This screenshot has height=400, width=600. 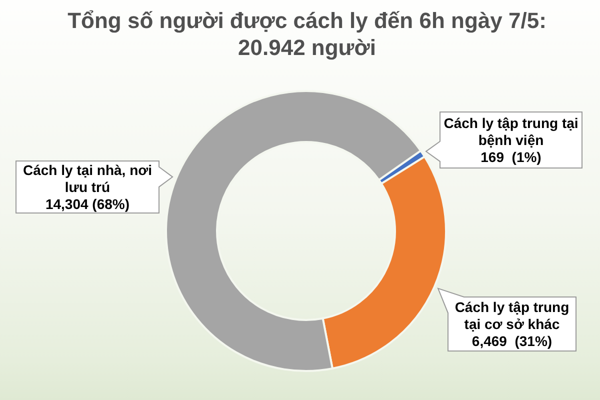 I want to click on slice-label: Cách ly tại nhà, nơi lưu trú, so click(x=87, y=179).